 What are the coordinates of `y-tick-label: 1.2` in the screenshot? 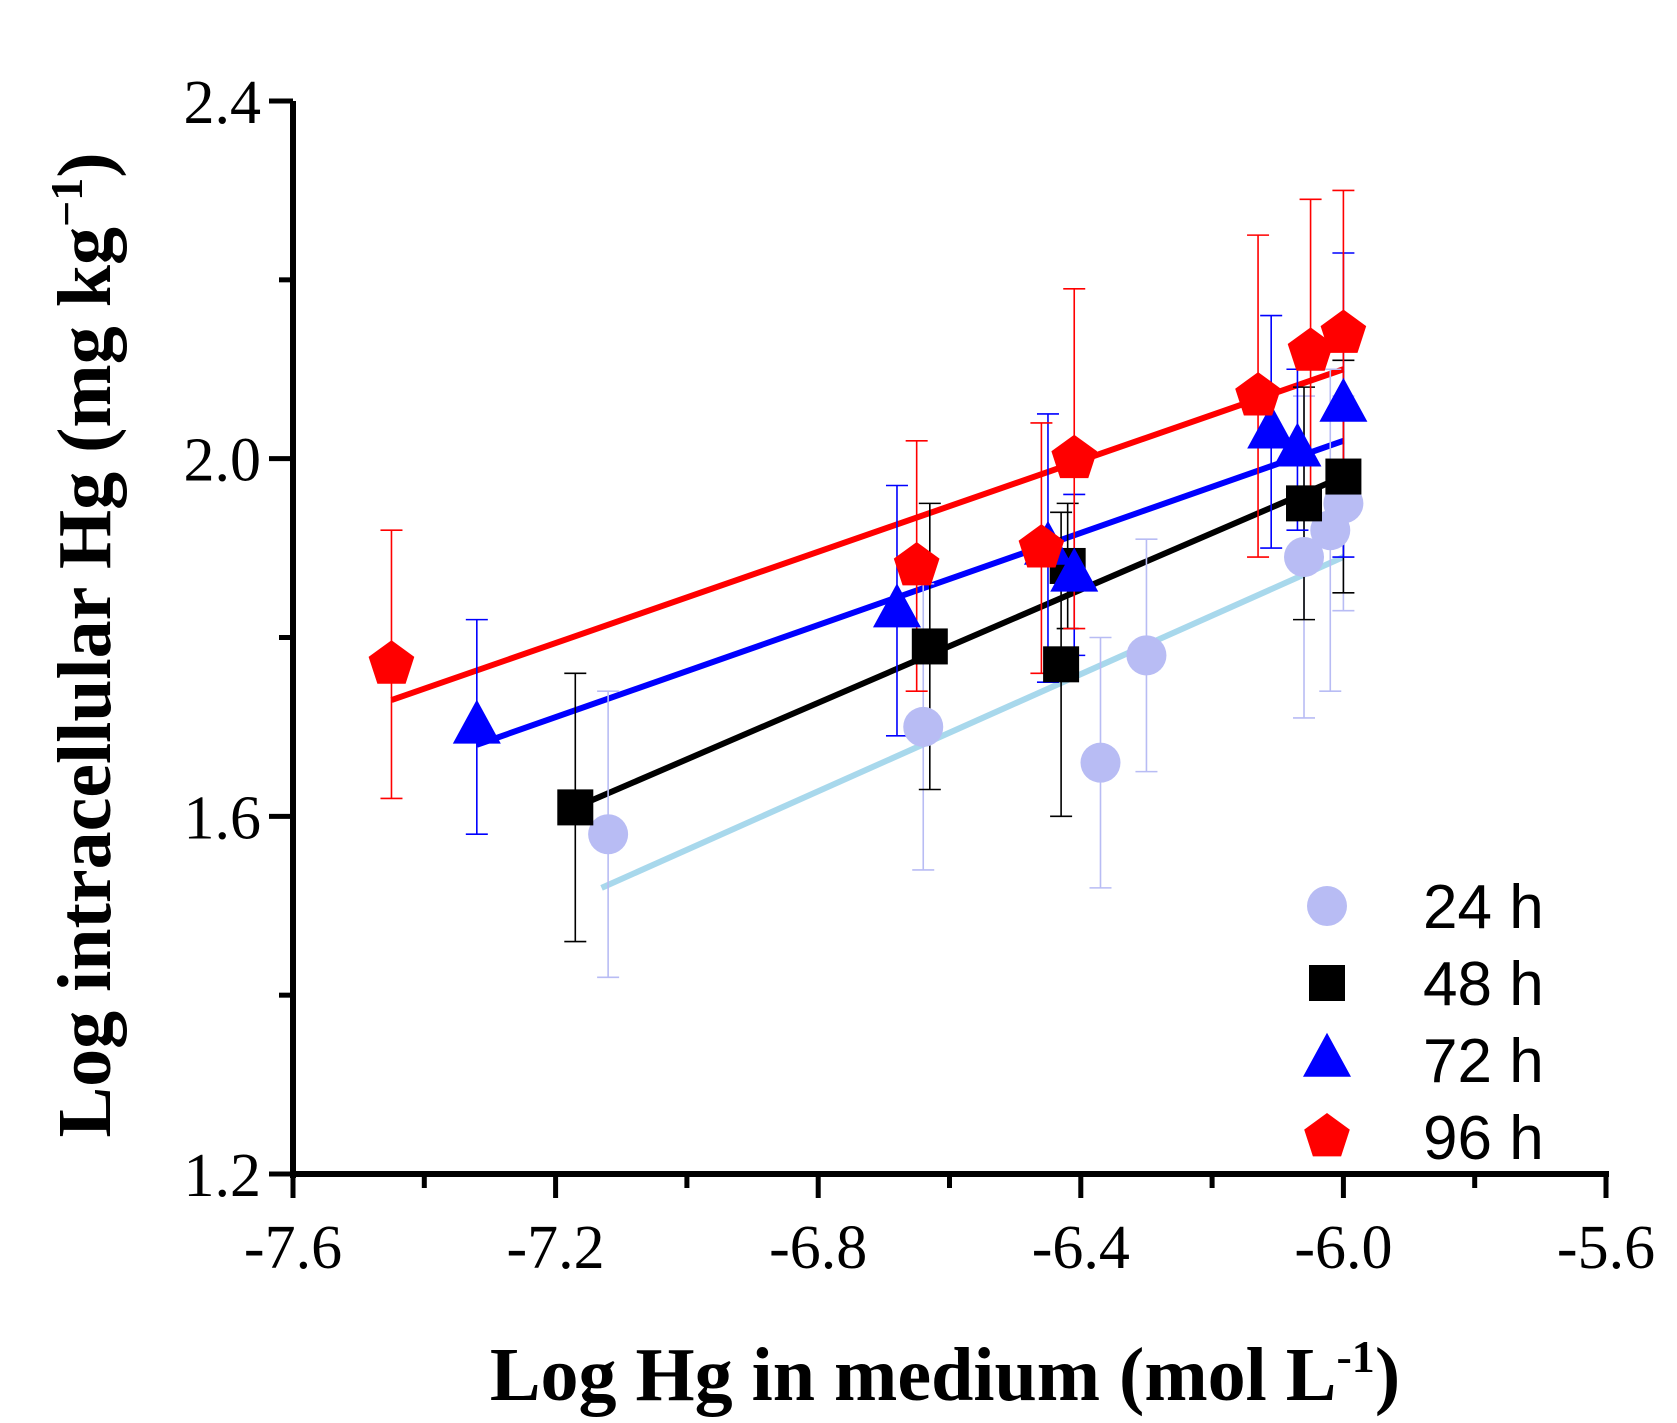 It's located at (223, 1176).